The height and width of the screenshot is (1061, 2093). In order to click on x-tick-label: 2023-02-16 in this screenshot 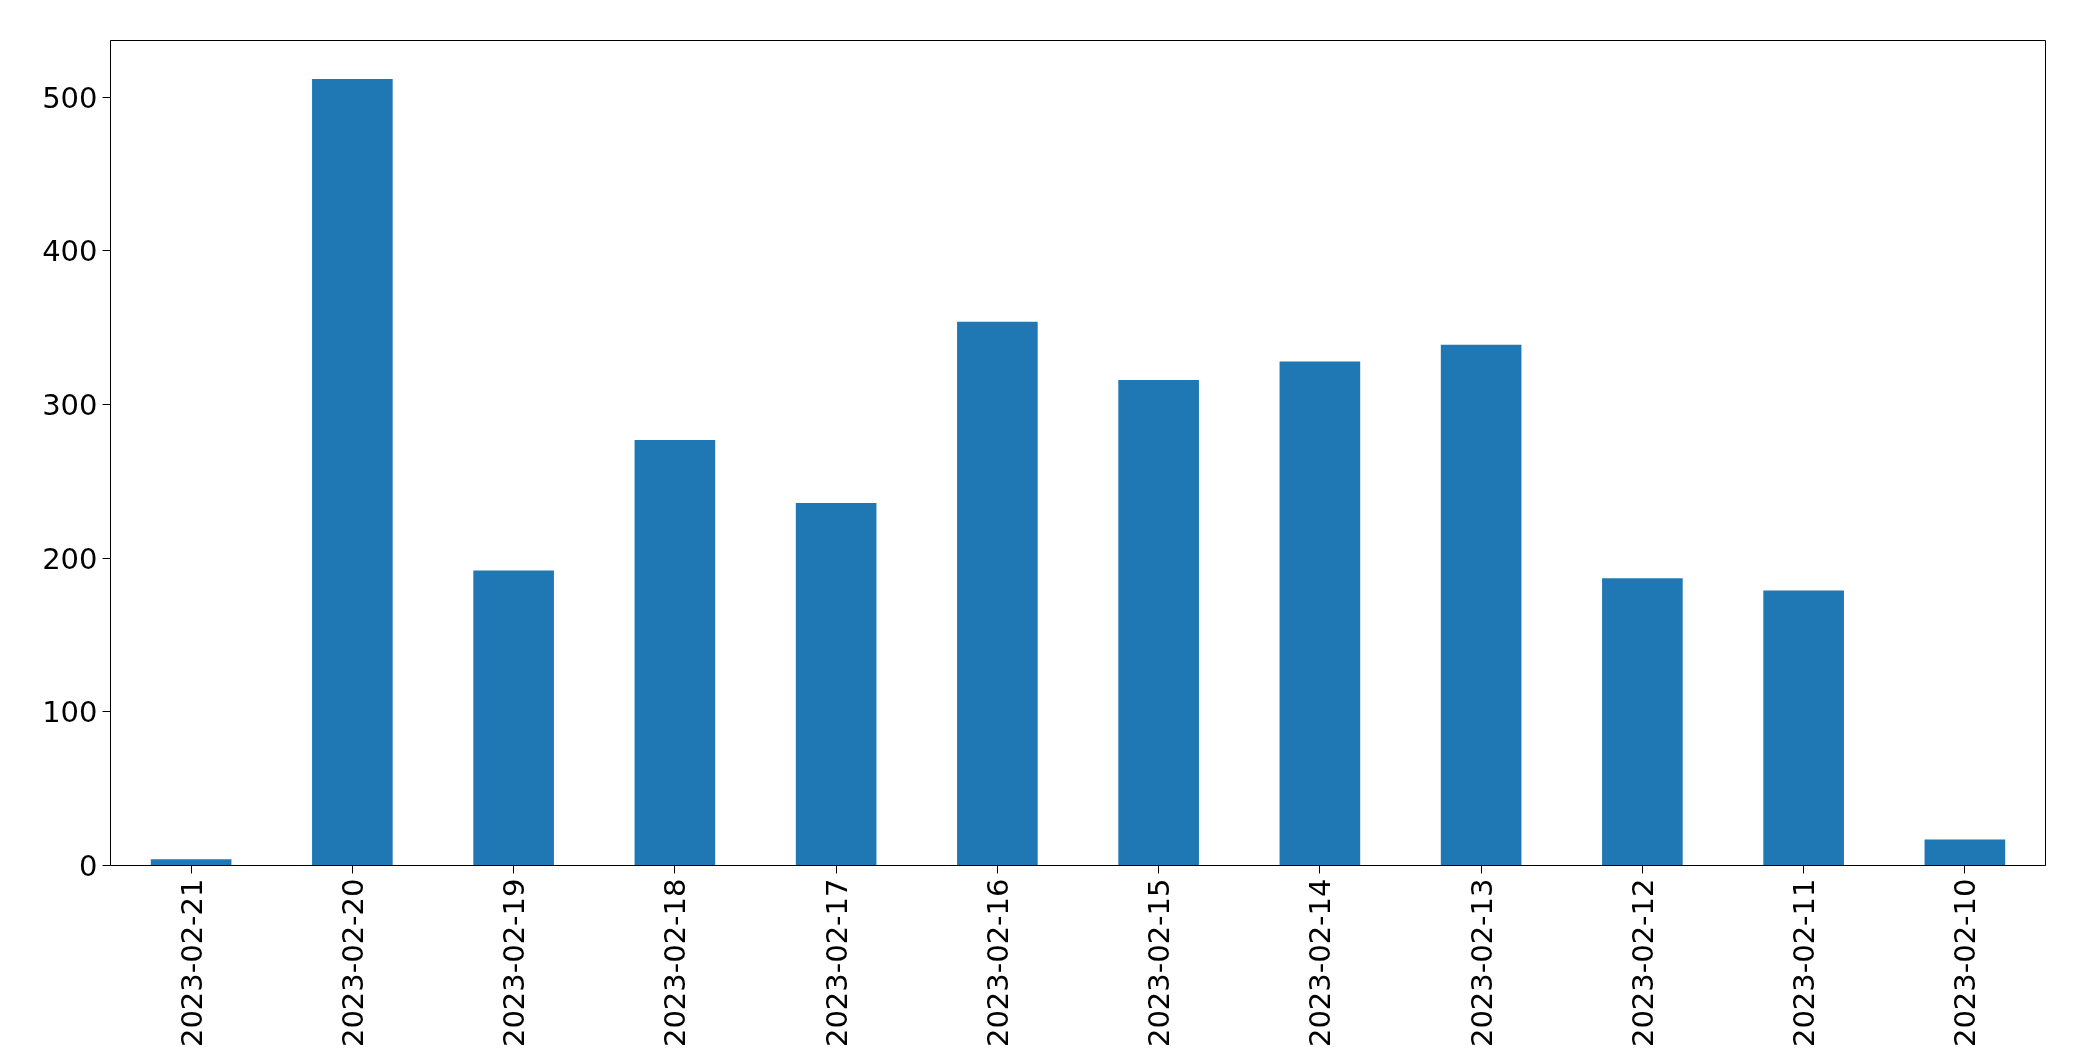, I will do `click(997, 963)`.